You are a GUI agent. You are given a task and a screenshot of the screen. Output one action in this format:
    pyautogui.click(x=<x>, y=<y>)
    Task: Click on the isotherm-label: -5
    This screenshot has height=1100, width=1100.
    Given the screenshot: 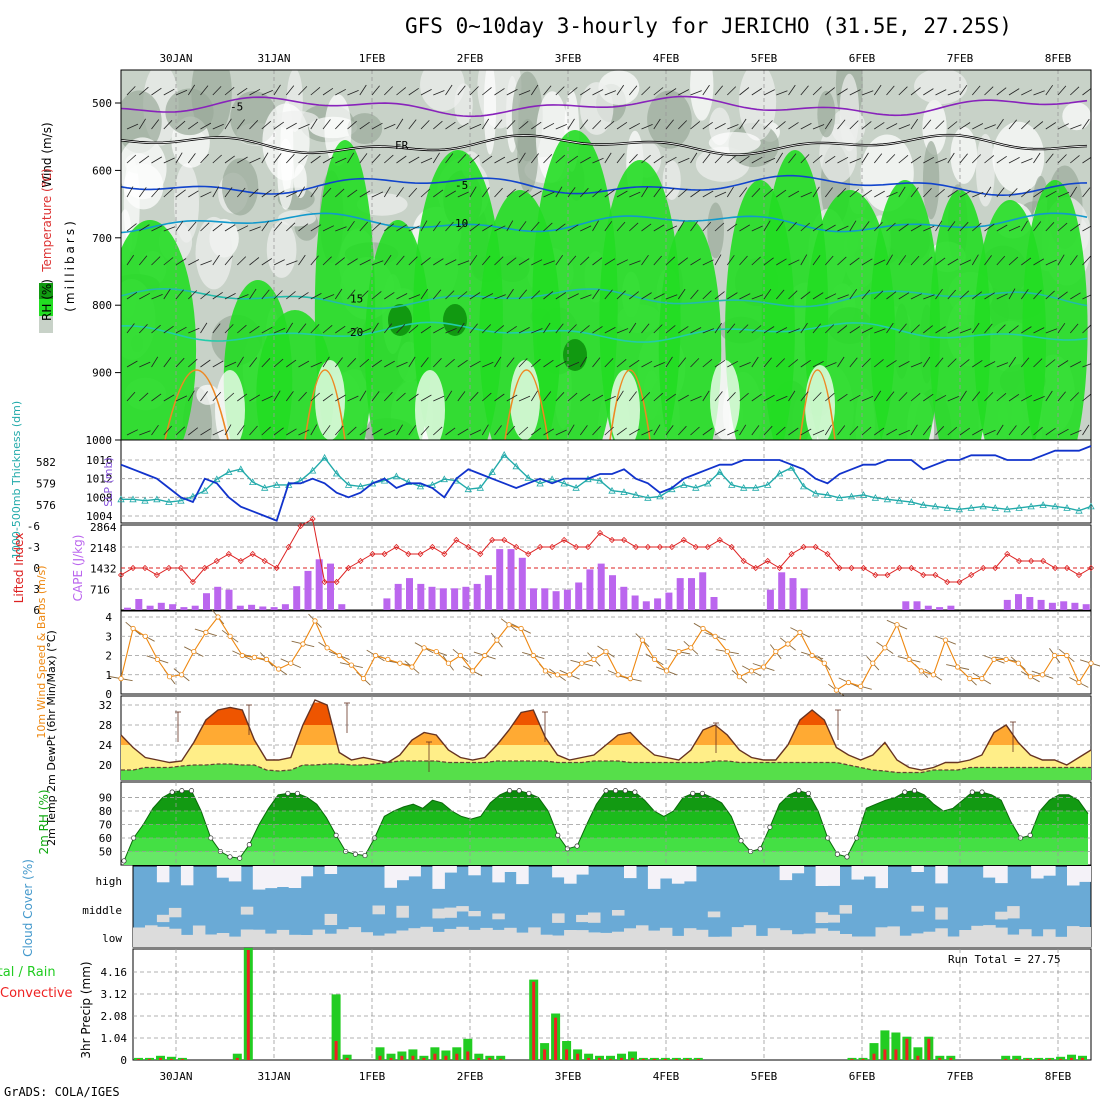 What is the action you would take?
    pyautogui.click(x=236, y=106)
    